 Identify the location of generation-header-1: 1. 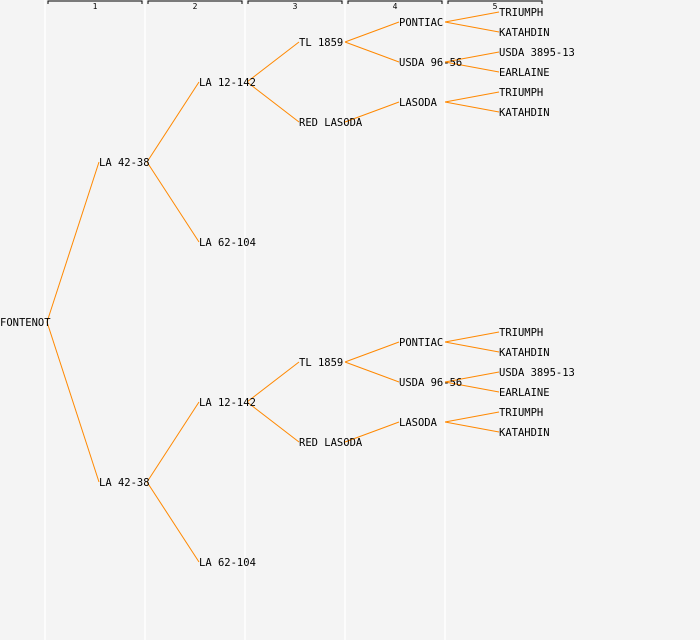
(95, 6).